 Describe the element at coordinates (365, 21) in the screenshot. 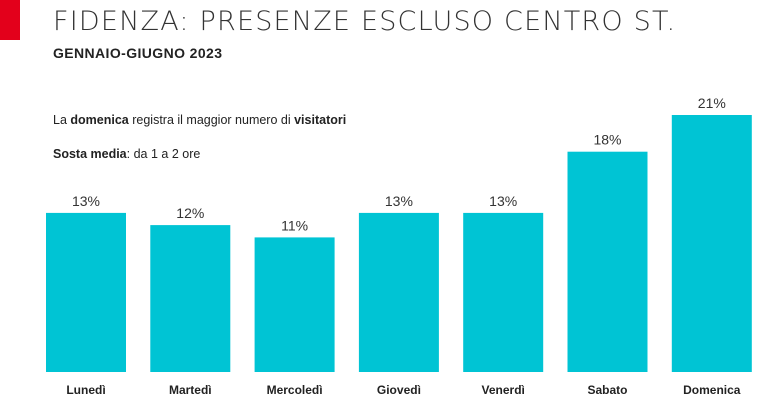

I see `page-title: FIDENZA: PRESENZE ESCLUSO CENTRO ST.` at that location.